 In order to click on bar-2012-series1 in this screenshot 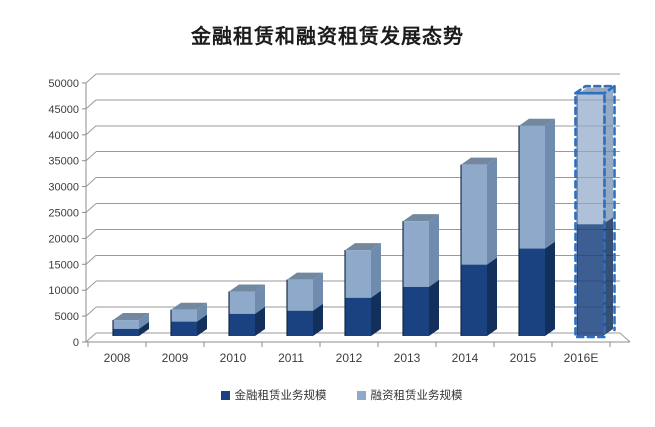, I will do `click(358, 316)`.